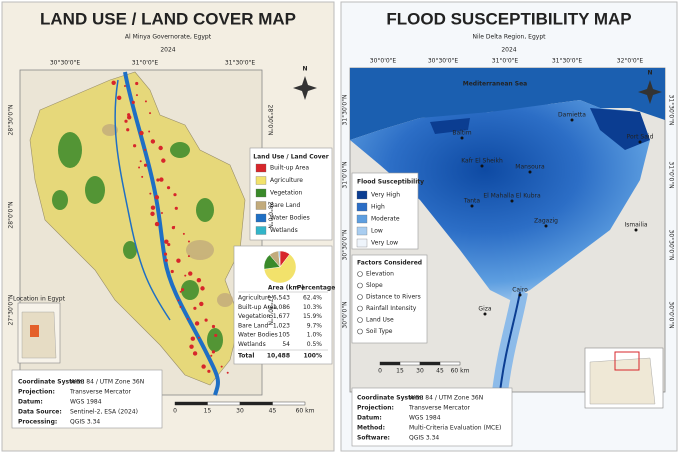 The height and width of the screenshot is (453, 680). I want to click on table-cell: 62.4%, so click(312, 298).